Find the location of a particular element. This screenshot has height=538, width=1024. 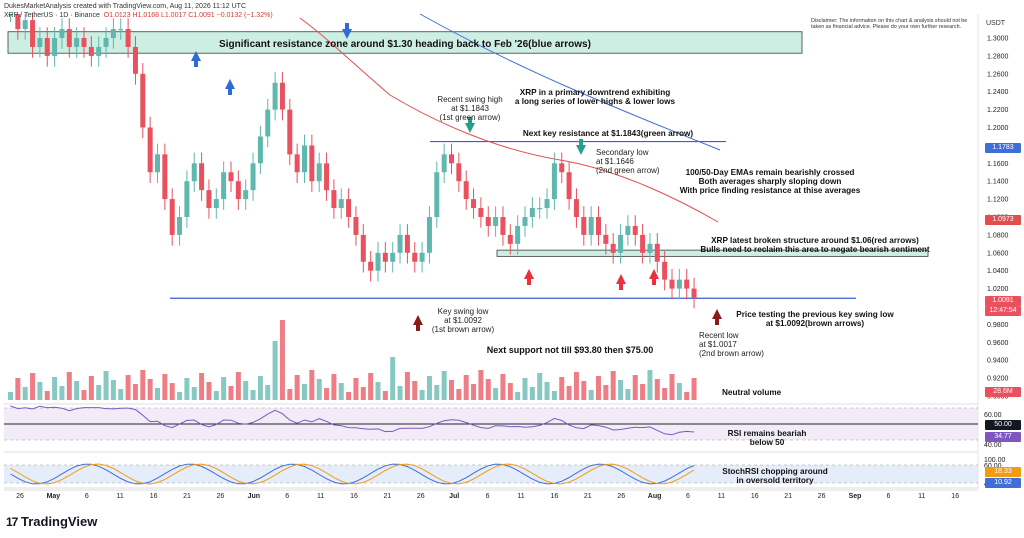

y-tick-label: 0.9800 is located at coordinates (998, 325).